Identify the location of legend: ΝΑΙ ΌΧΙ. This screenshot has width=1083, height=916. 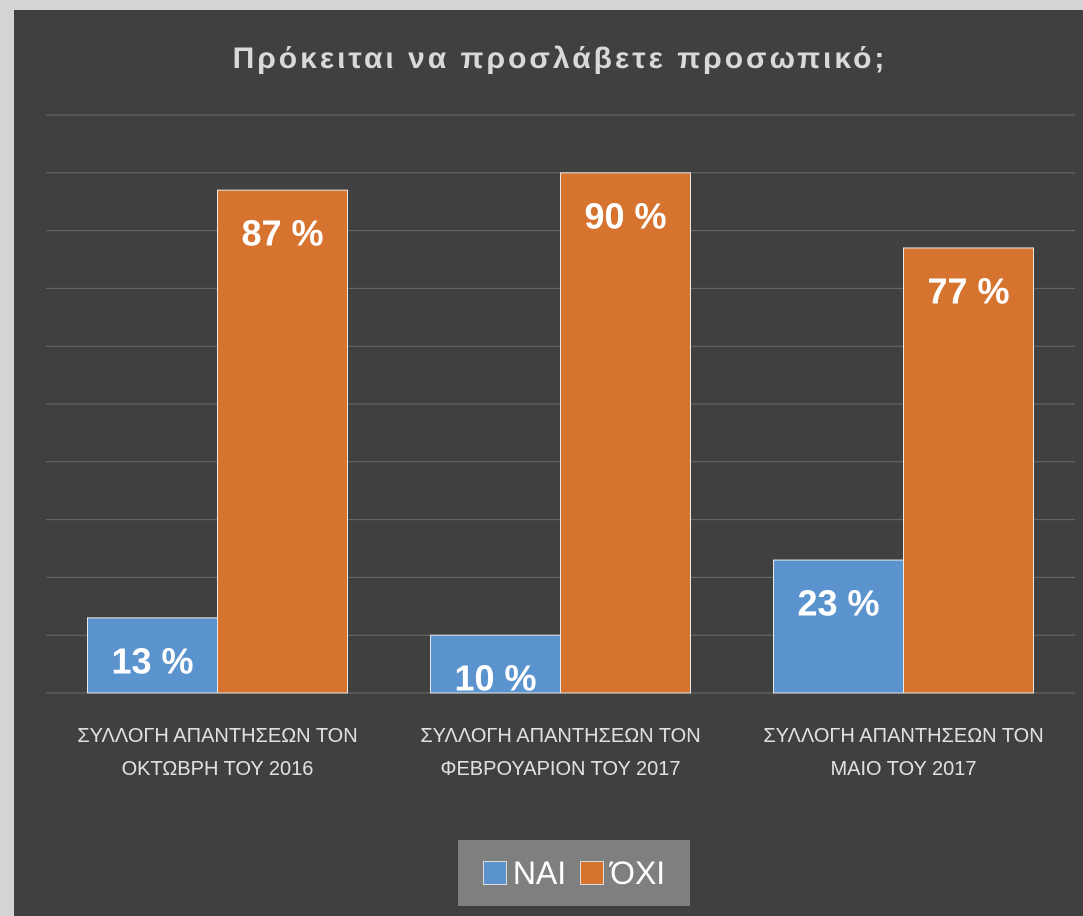
(574, 873).